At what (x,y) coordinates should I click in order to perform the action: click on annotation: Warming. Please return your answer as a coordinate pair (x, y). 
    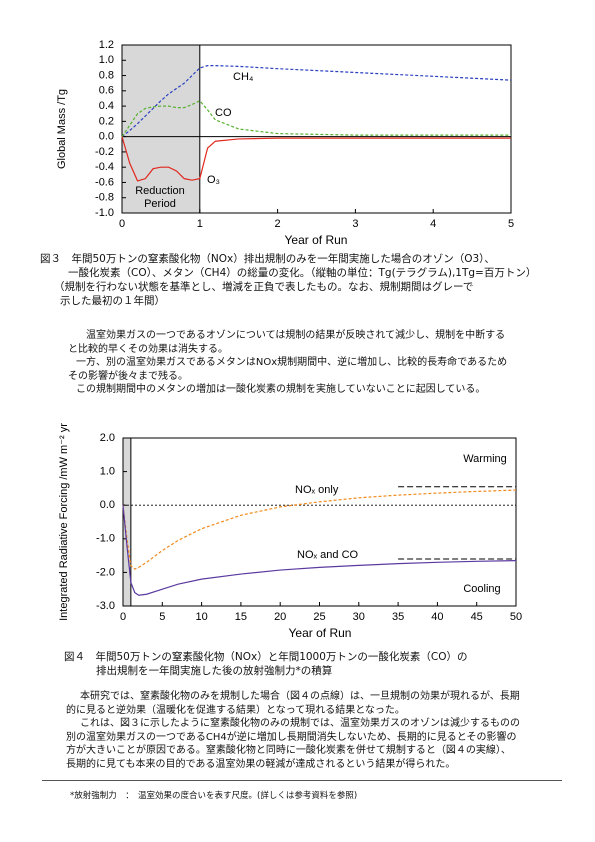
    Looking at the image, I should click on (485, 459).